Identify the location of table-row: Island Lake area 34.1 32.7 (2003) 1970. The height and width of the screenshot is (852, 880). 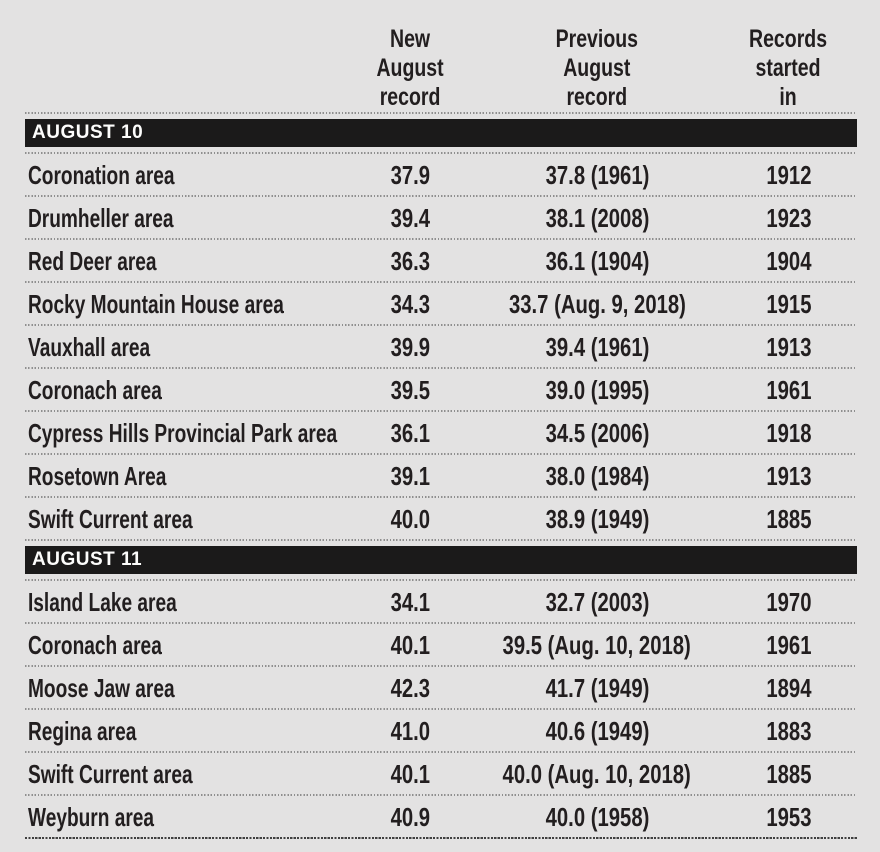
(441, 602).